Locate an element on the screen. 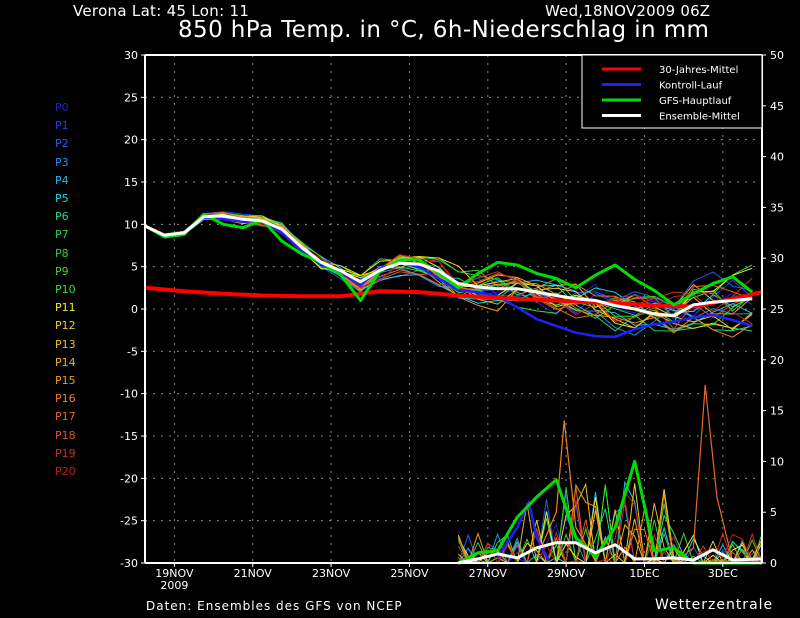  member-label: P5 is located at coordinates (62, 198).